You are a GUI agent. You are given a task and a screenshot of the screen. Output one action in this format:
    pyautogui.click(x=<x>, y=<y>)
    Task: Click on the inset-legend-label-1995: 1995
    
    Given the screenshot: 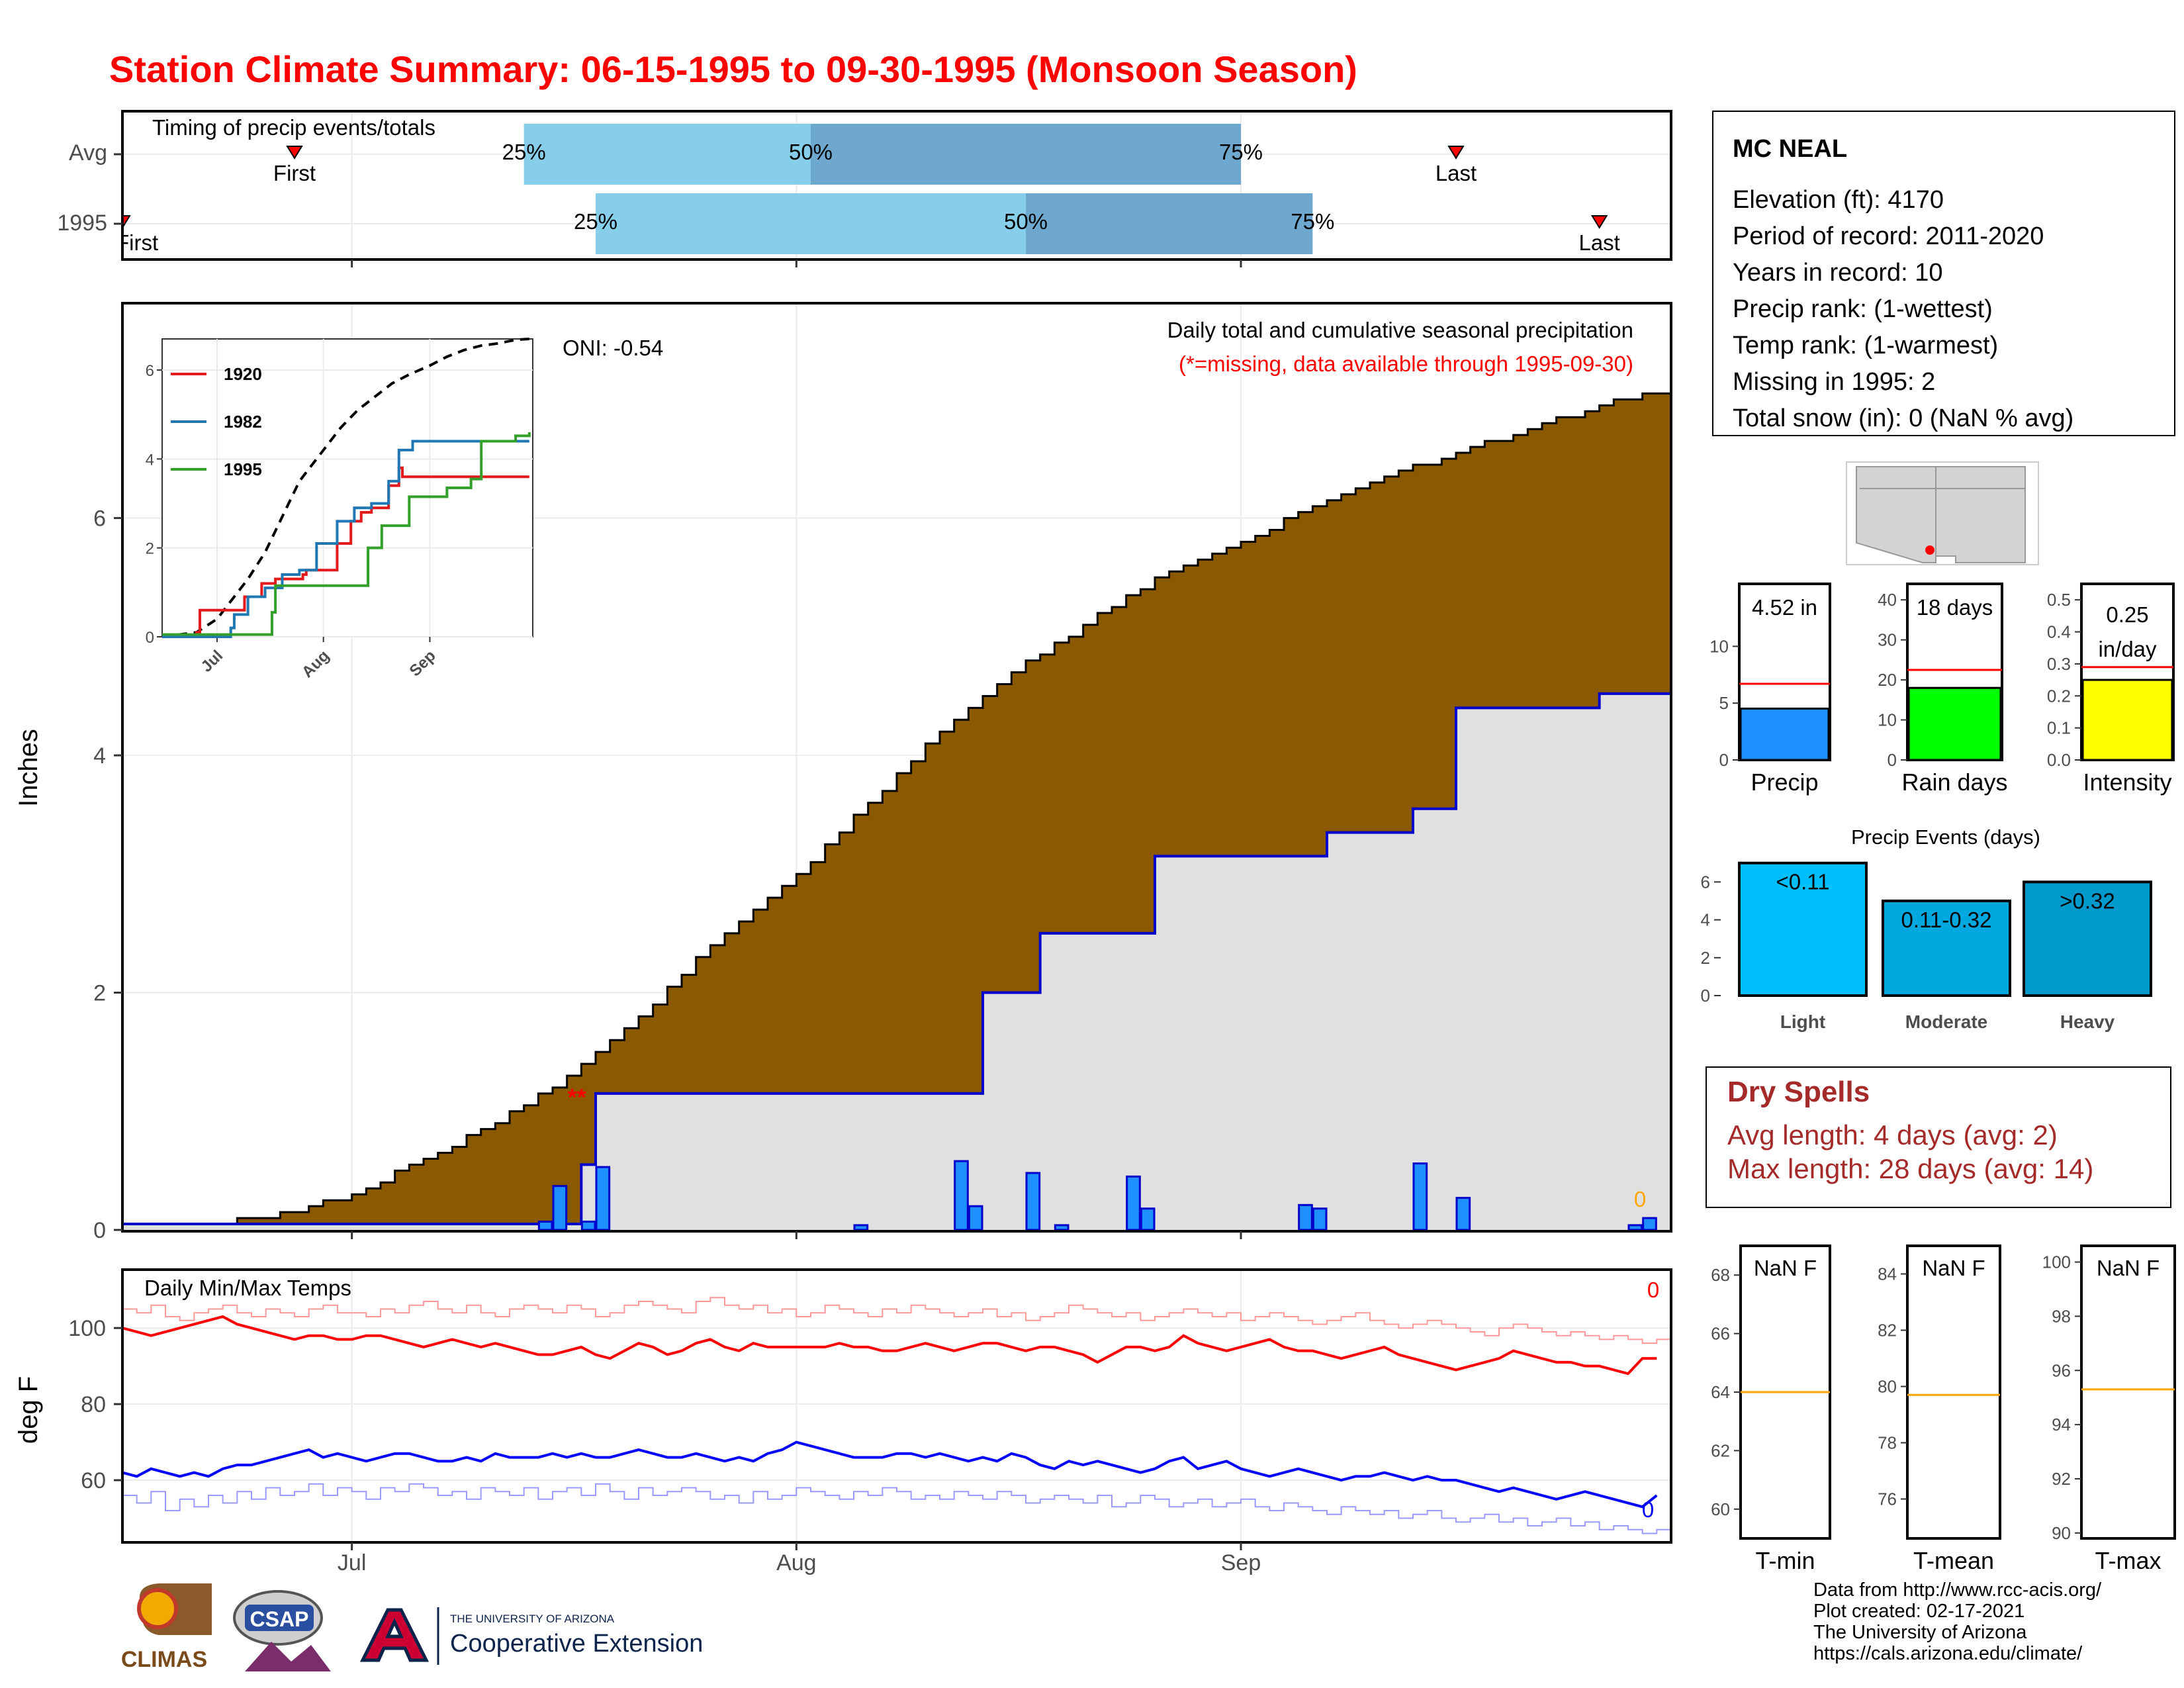 What is the action you would take?
    pyautogui.click(x=243, y=469)
    